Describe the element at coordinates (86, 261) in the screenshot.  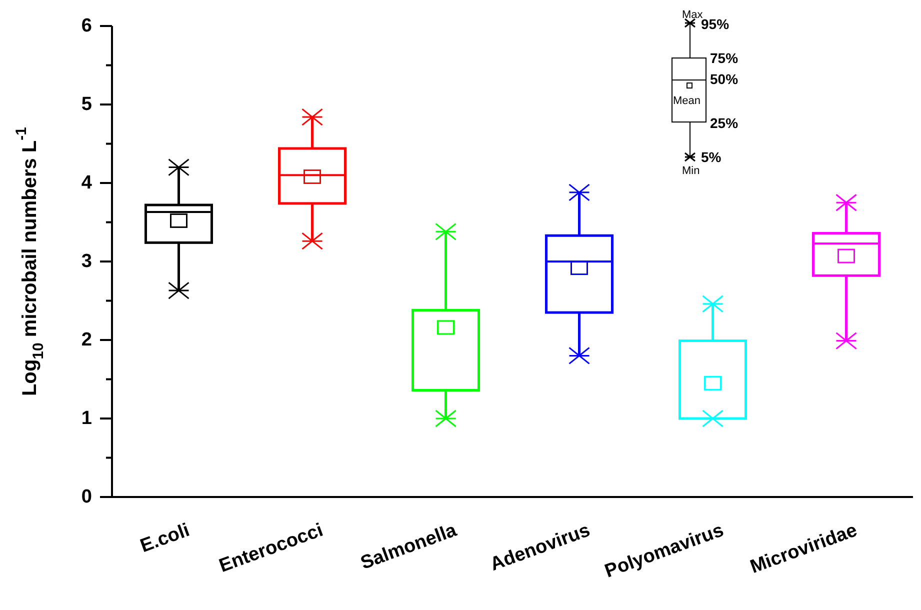
I see `y-tick-label: 3` at that location.